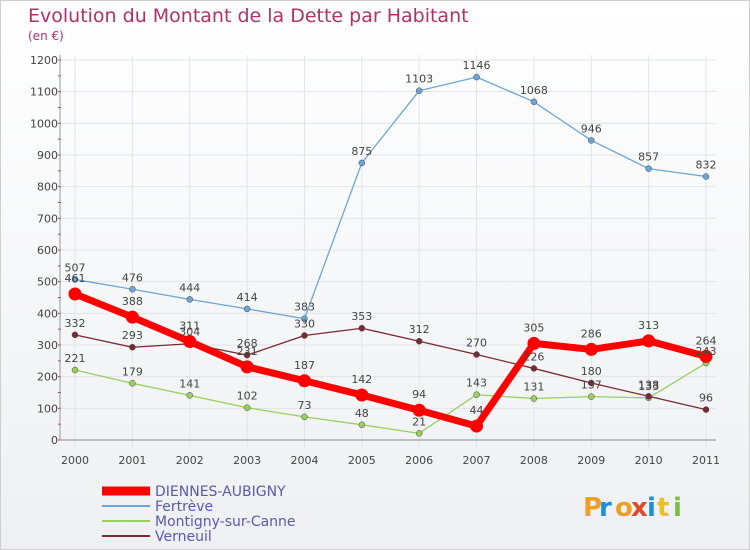 Image resolution: width=750 pixels, height=550 pixels. What do you see at coordinates (624, 508) in the screenshot?
I see `logo-letter: o` at bounding box center [624, 508].